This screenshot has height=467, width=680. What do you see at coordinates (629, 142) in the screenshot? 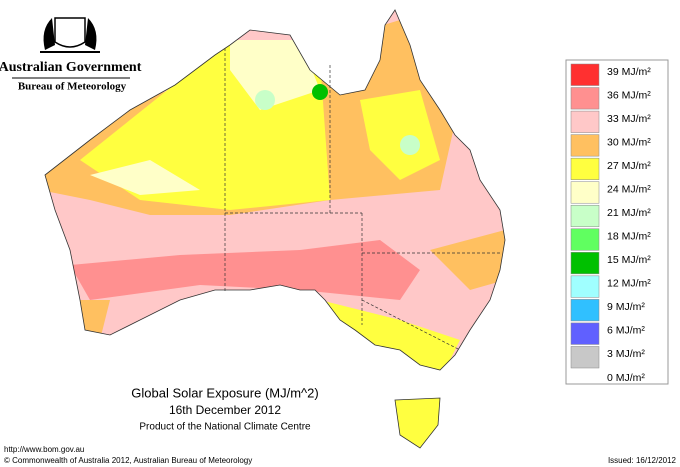
I see `legend-label: 30 MJ/m²` at bounding box center [629, 142].